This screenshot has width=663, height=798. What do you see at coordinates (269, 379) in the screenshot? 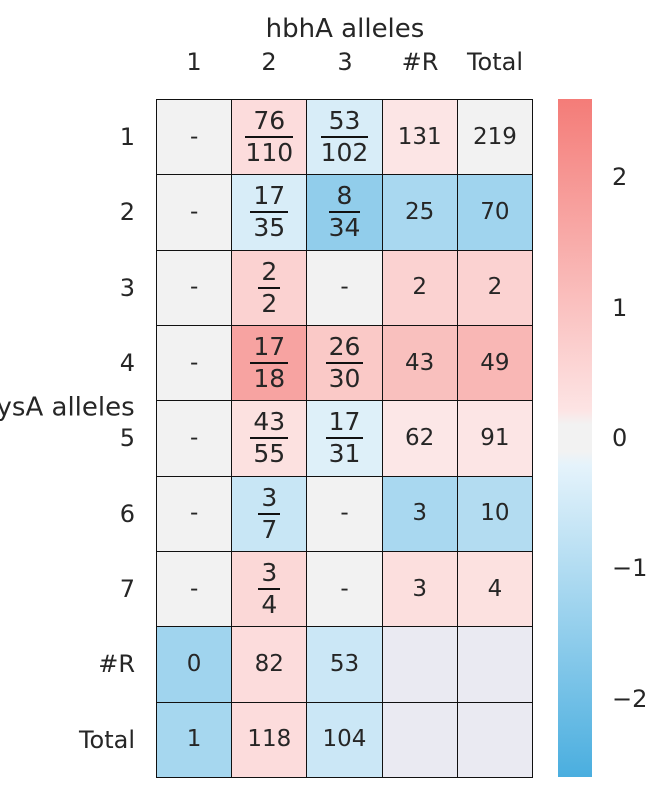
I see `fraction-denominator: 18` at bounding box center [269, 379].